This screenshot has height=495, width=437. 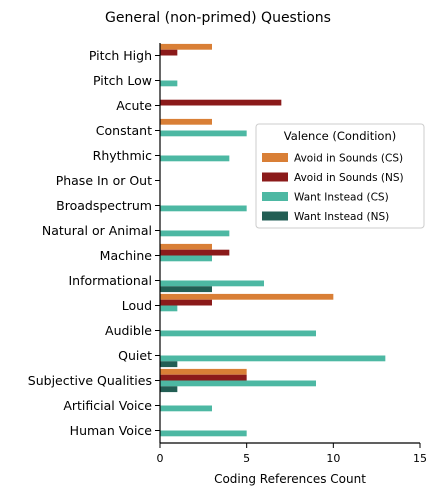 What do you see at coordinates (90, 380) in the screenshot?
I see `category-label: Subjective Qualities` at bounding box center [90, 380].